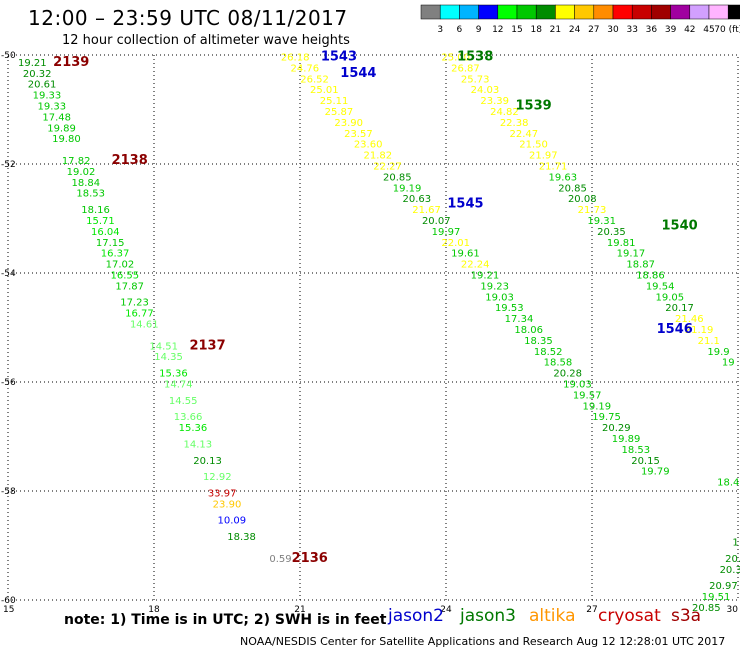 The height and width of the screenshot is (650, 740). Describe the element at coordinates (494, 286) in the screenshot. I see `wave-height-point: 19.23` at that location.